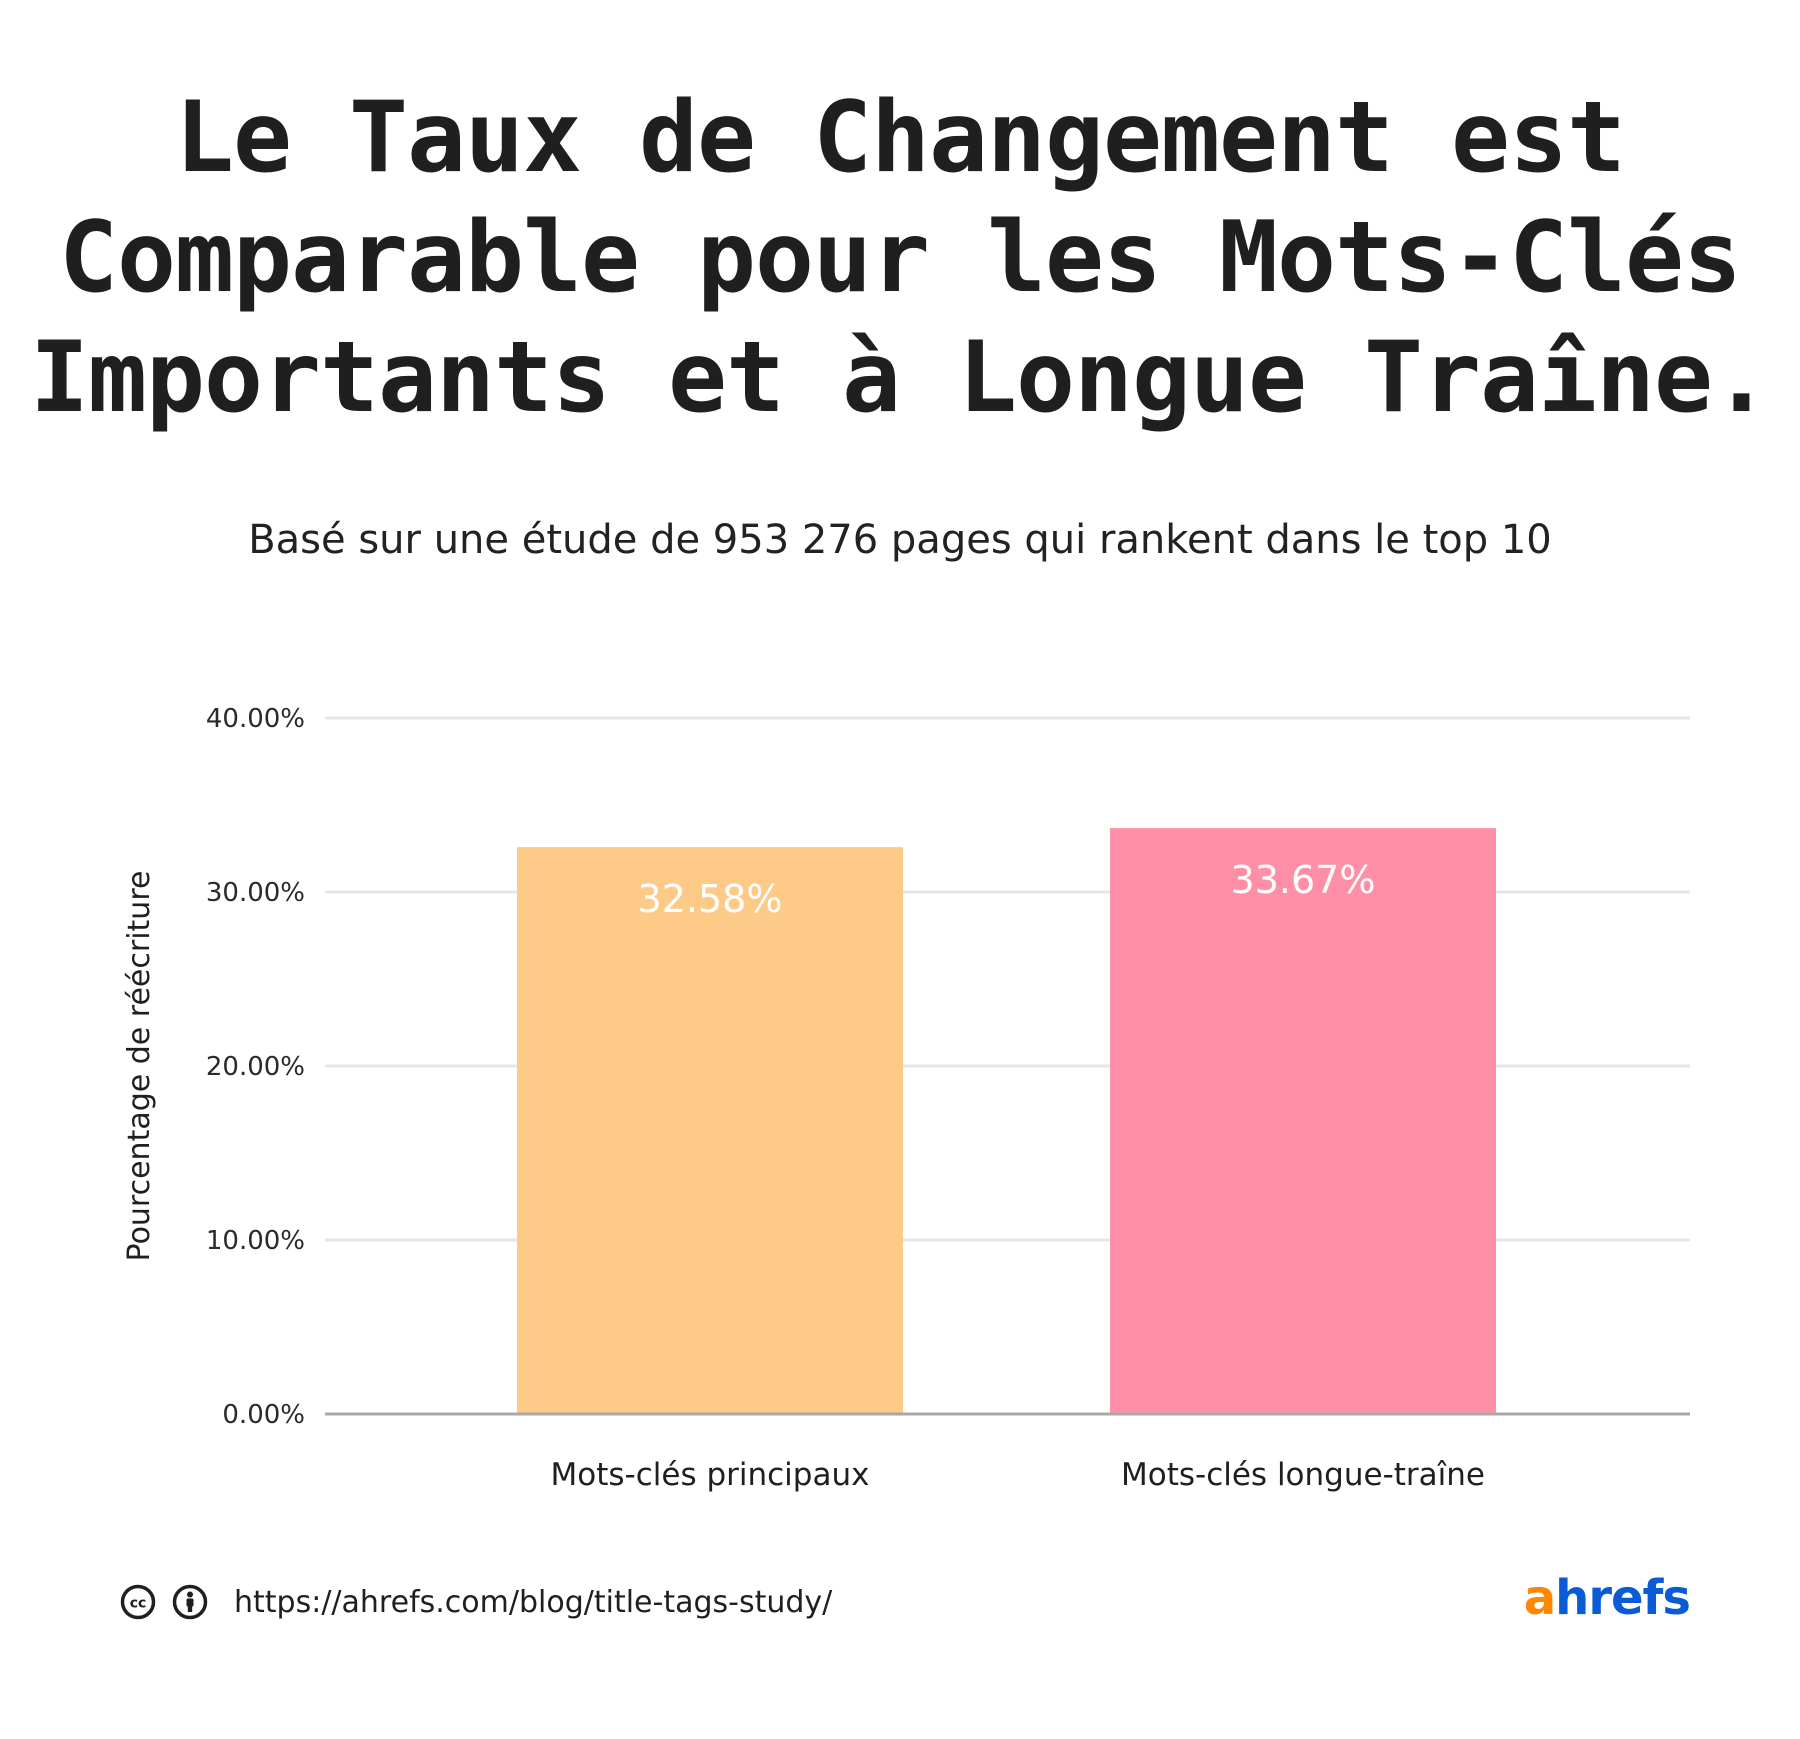 The width and height of the screenshot is (1800, 1739). What do you see at coordinates (263, 1415) in the screenshot?
I see `y-tick-label: 0.00%` at bounding box center [263, 1415].